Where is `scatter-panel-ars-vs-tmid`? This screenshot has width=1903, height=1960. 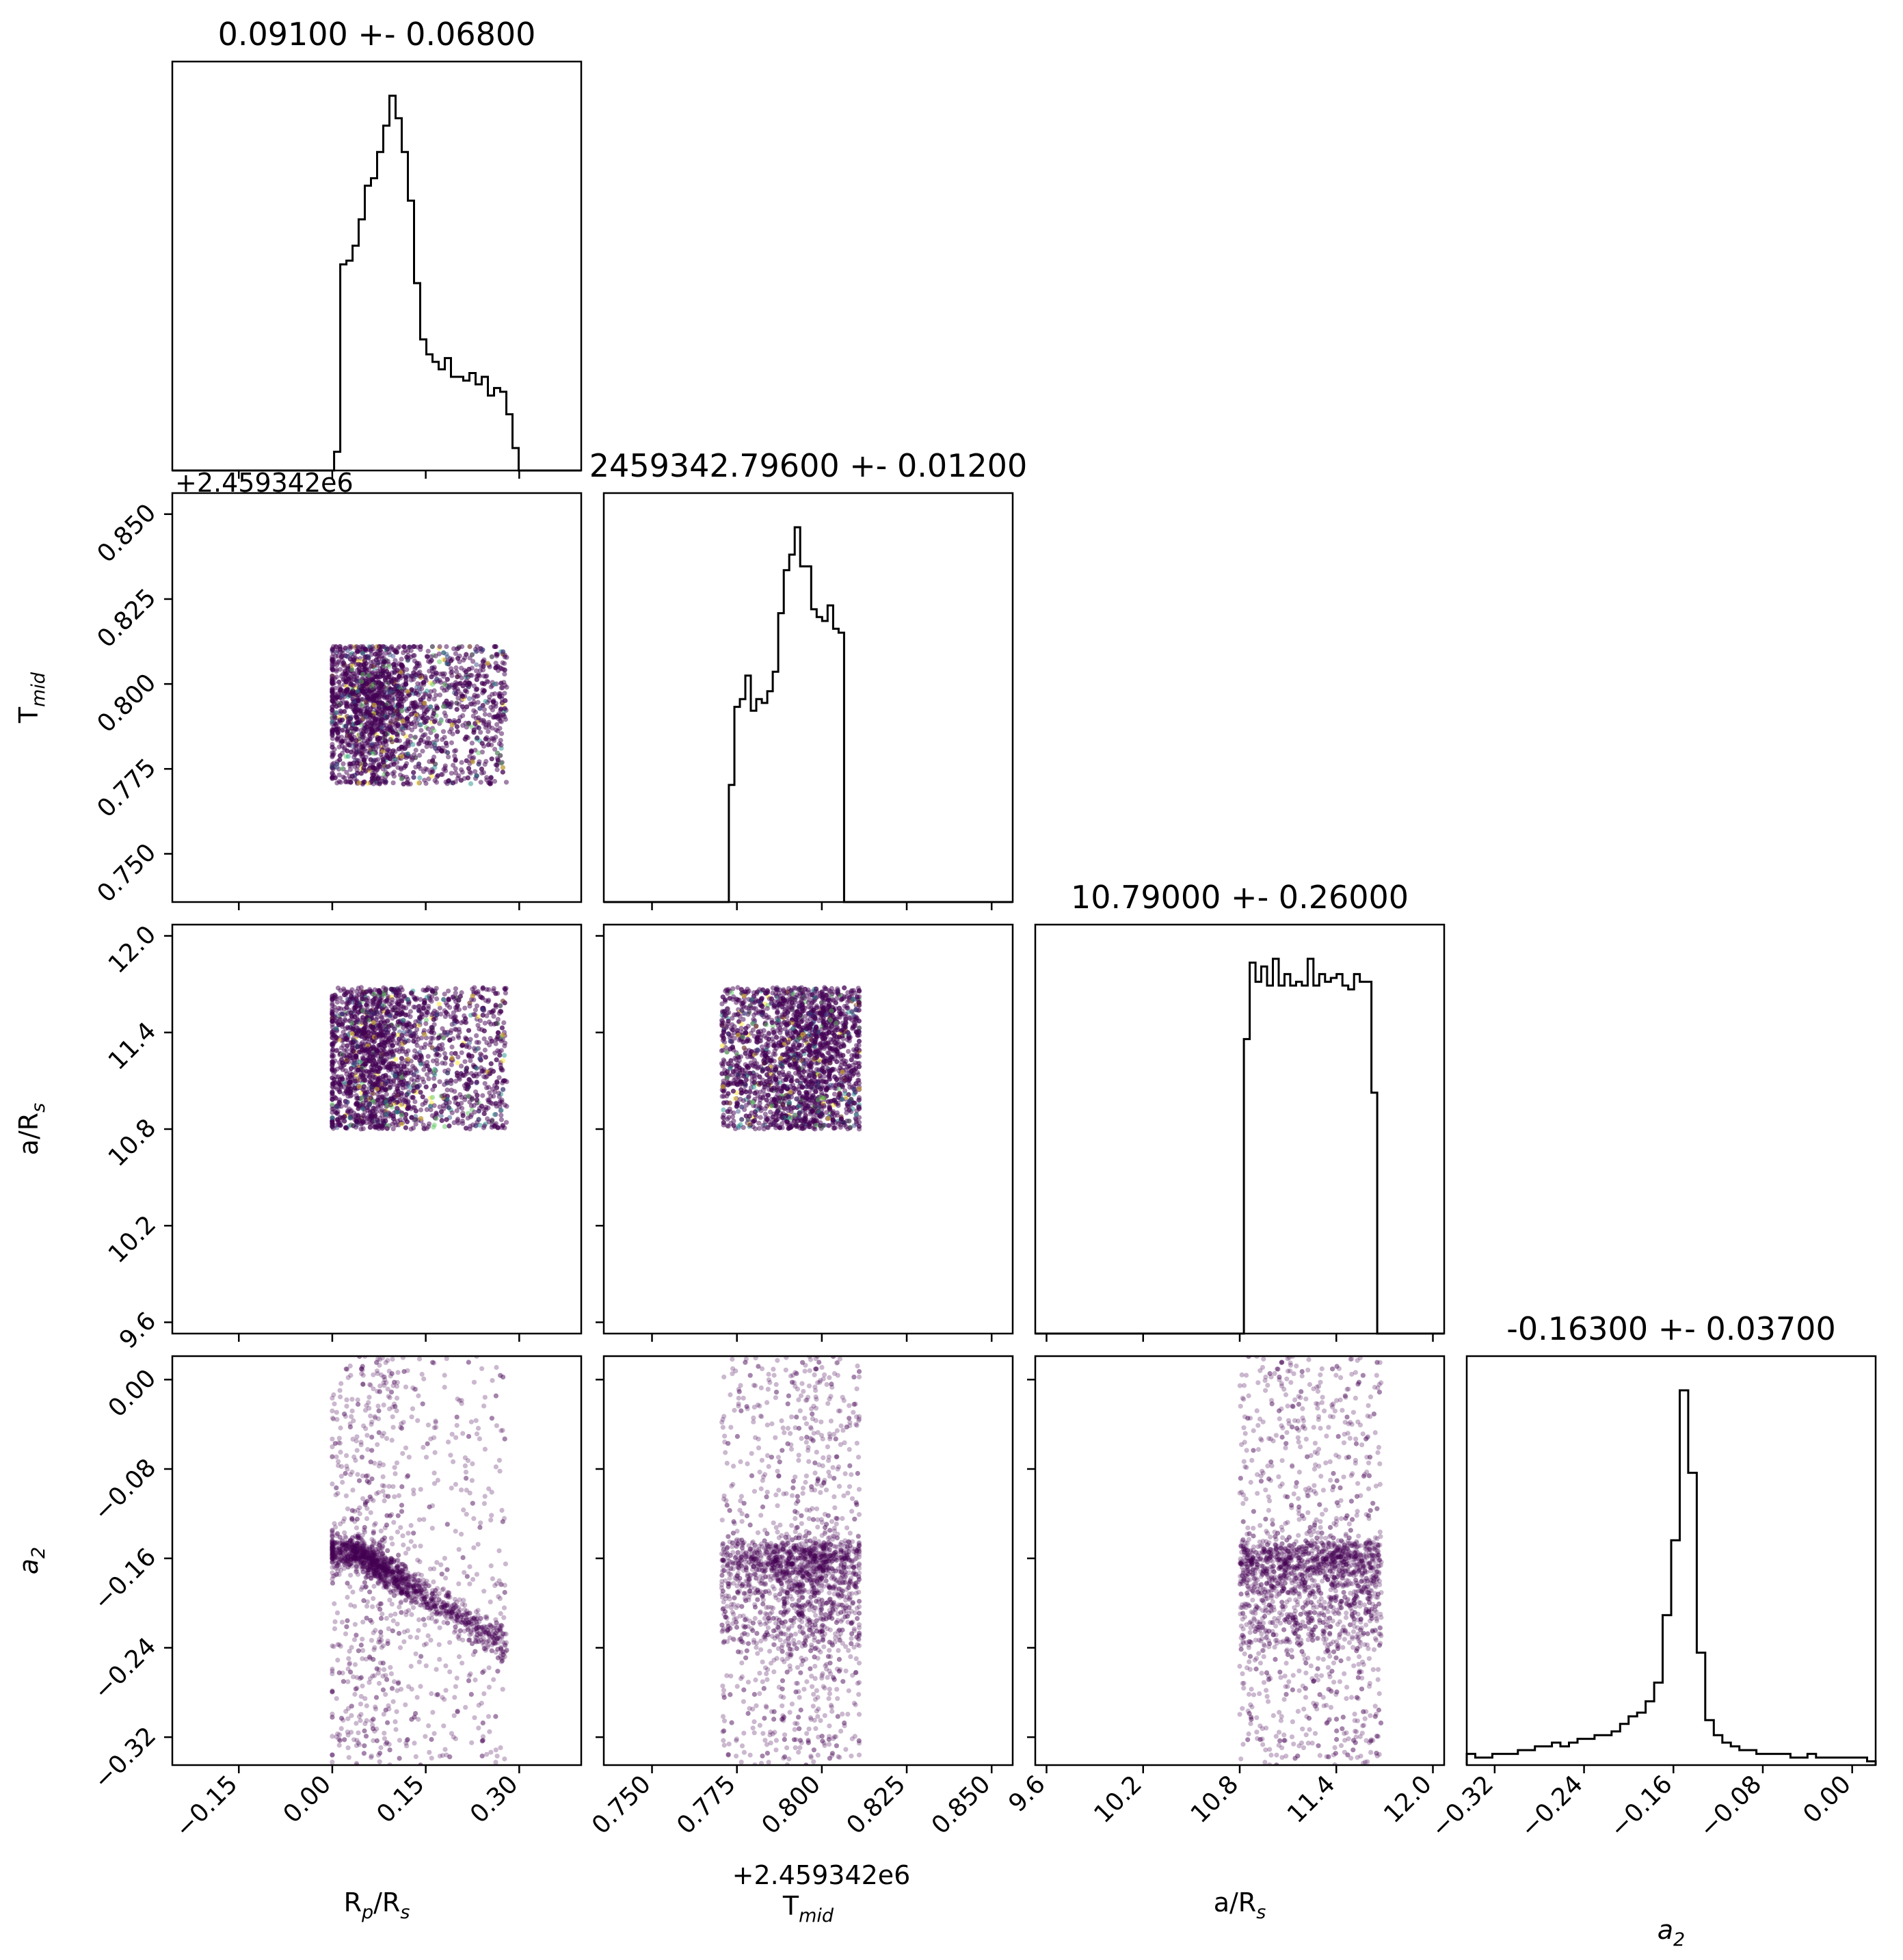
scatter-panel-ars-vs-tmid is located at coordinates (791, 1058).